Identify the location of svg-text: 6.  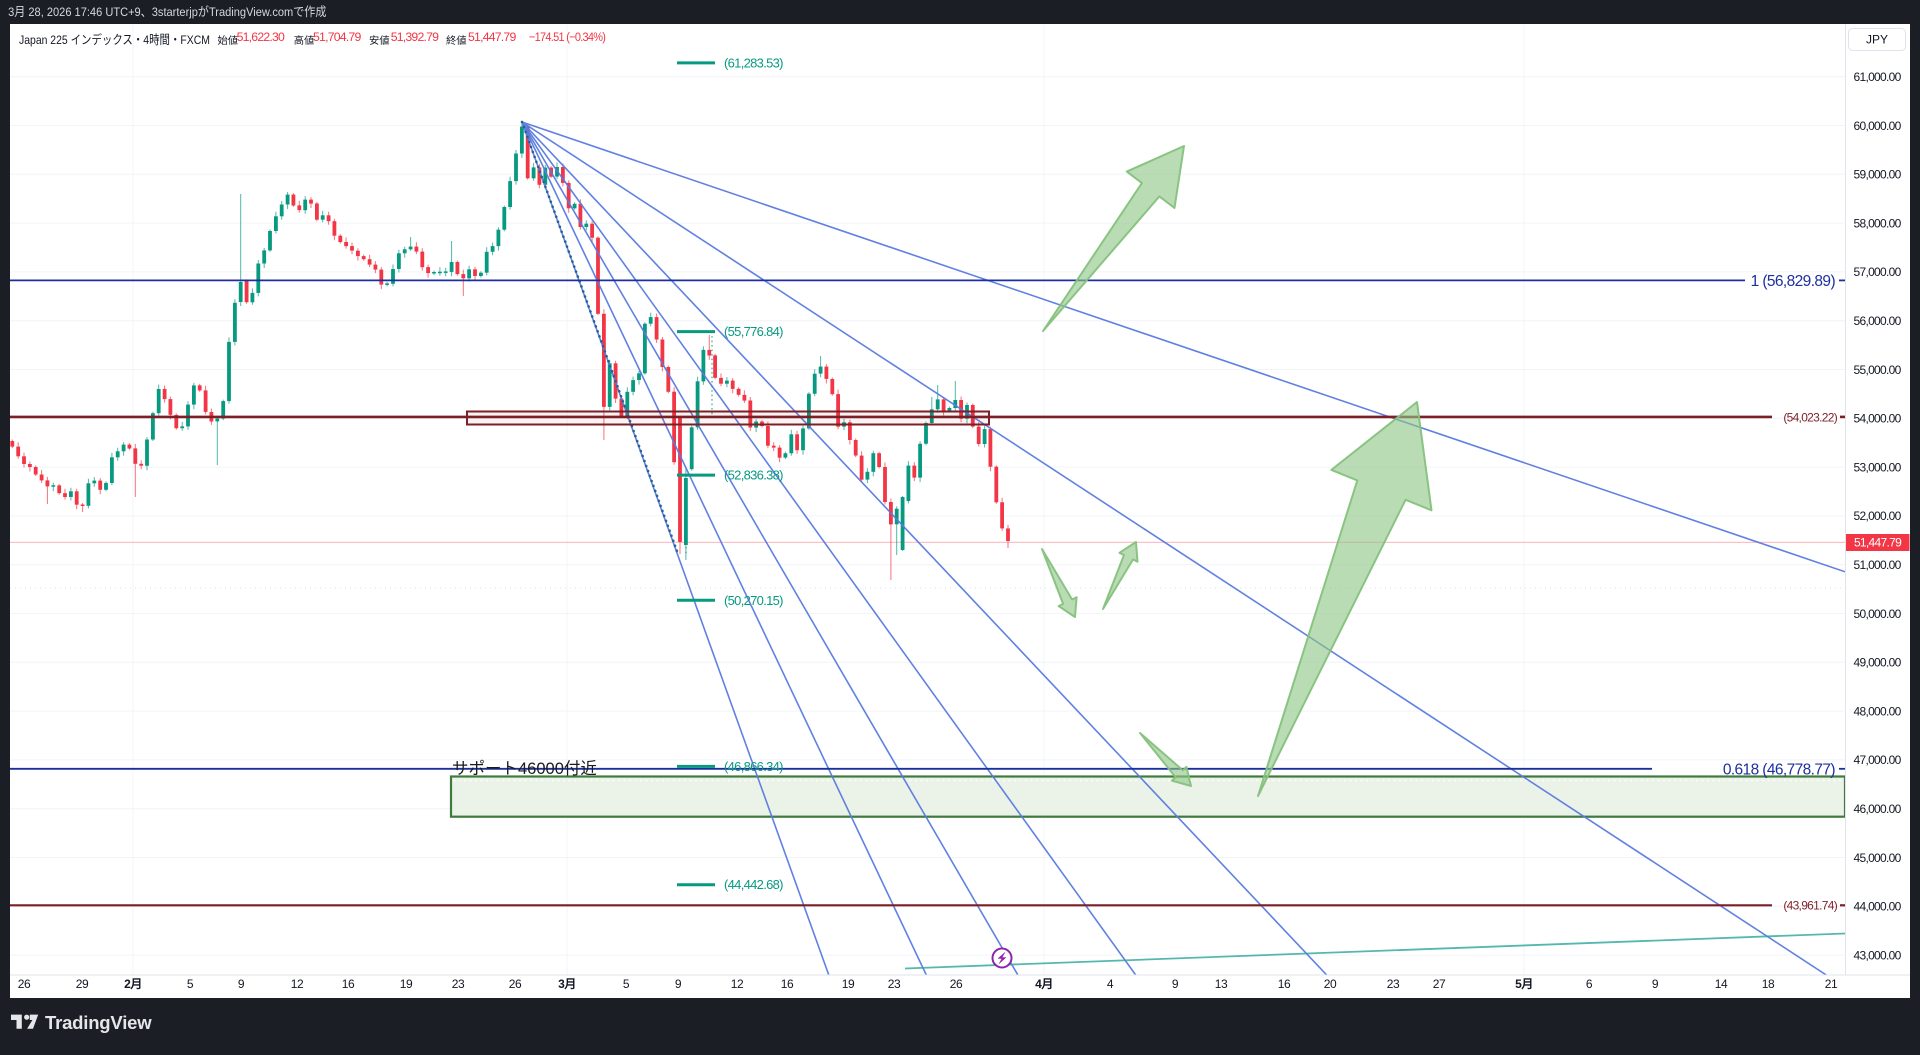
(1589, 984).